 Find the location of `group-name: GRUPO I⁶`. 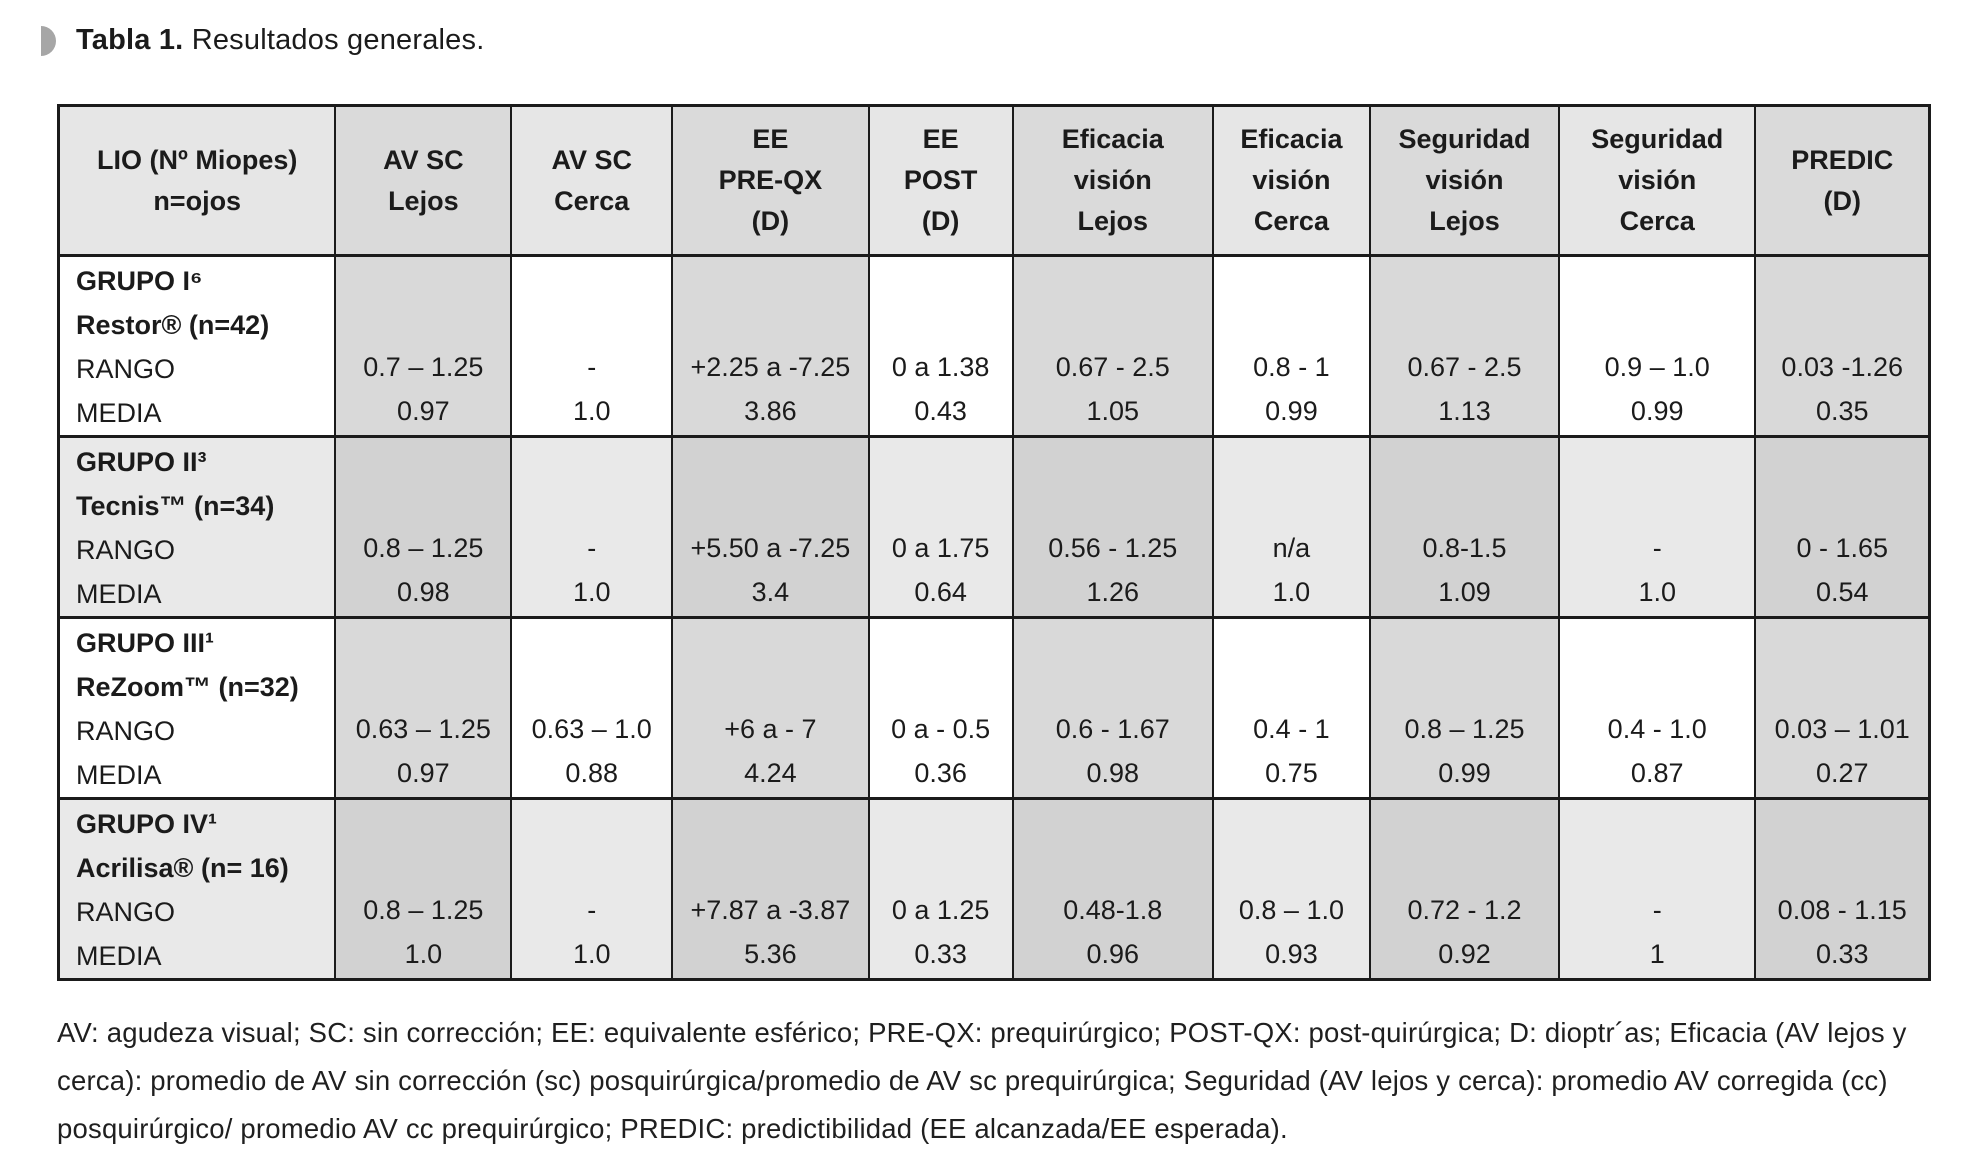

group-name: GRUPO I⁶ is located at coordinates (139, 281).